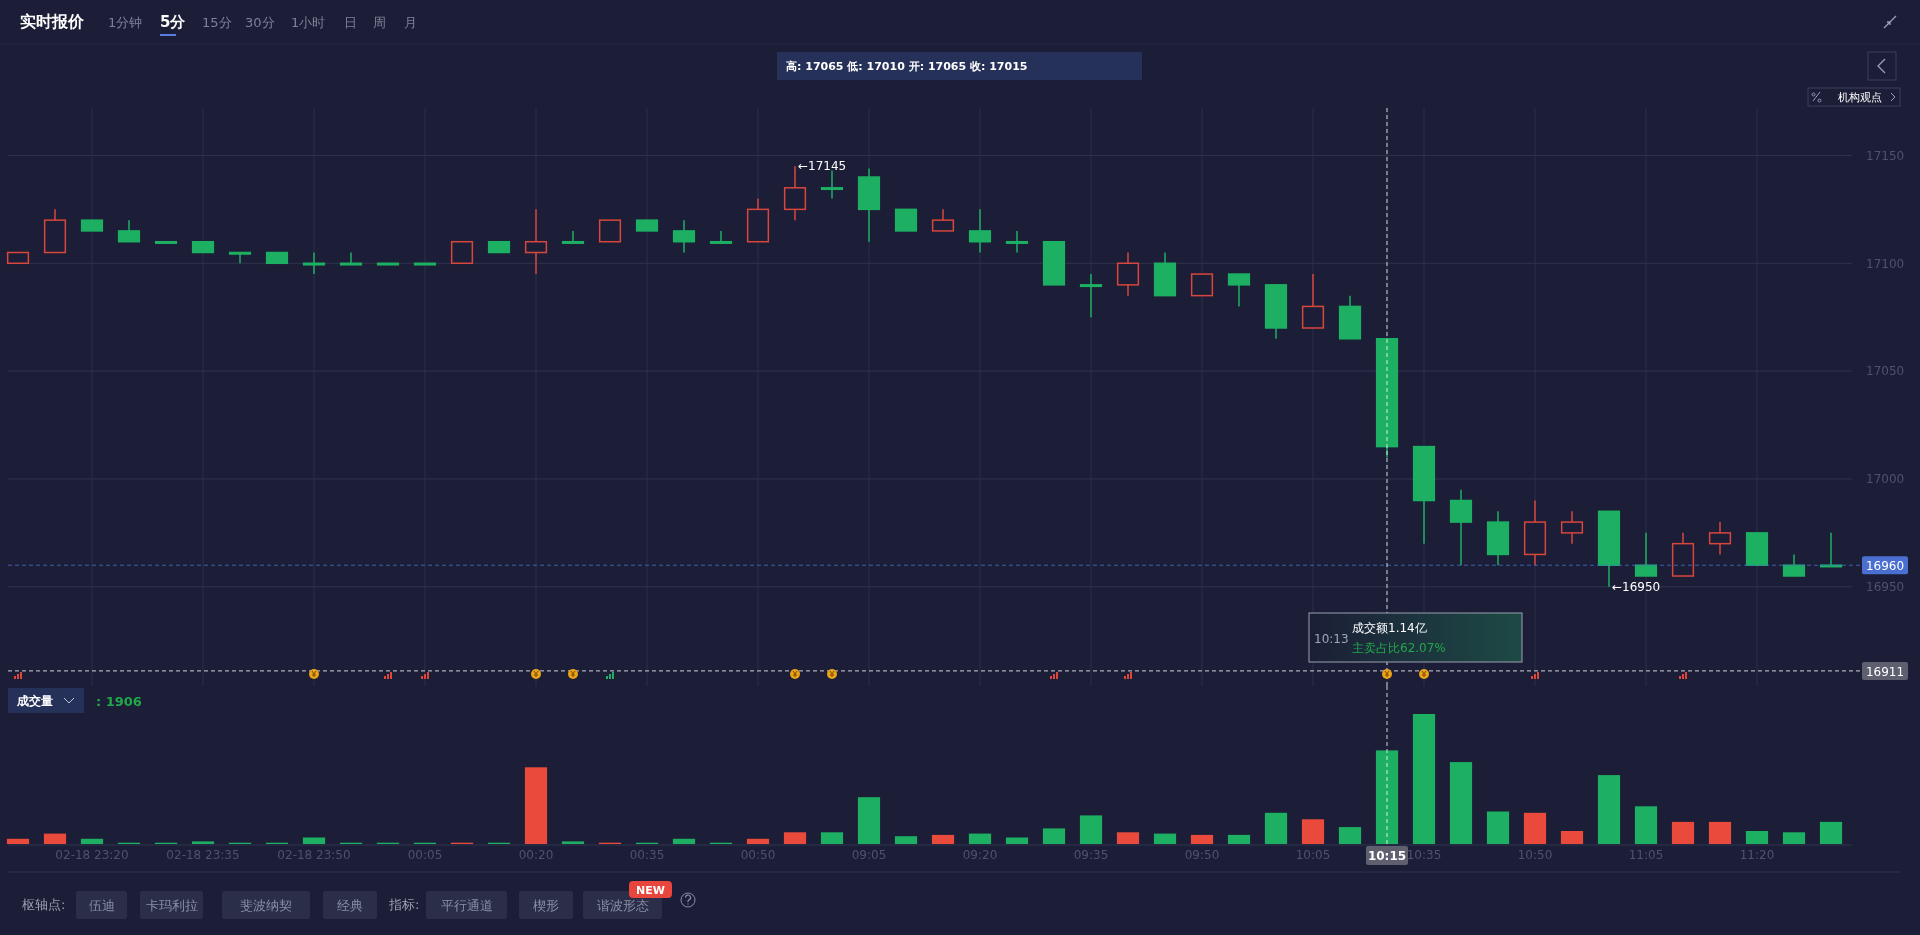  I want to click on y-tick-label: 17150, so click(1885, 155).